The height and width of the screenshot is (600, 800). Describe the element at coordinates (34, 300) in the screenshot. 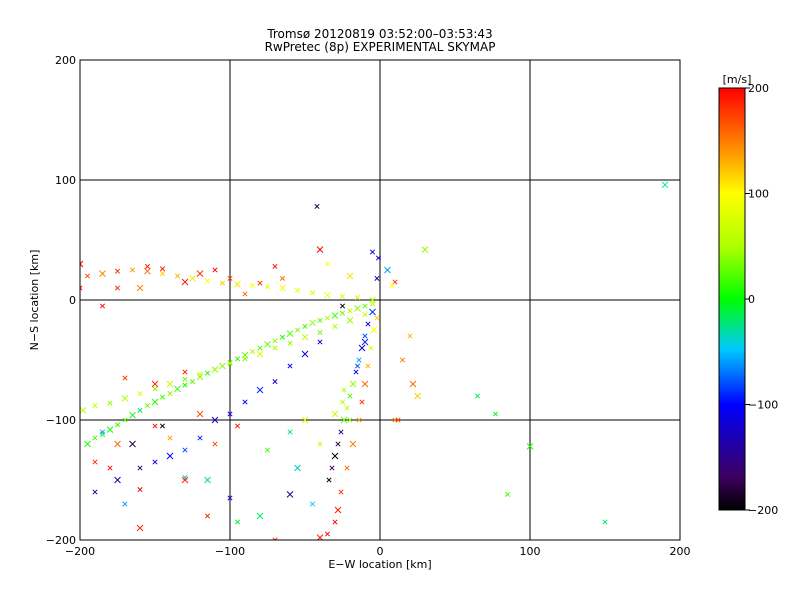

I see `y-axis-label: N−S location [km]` at that location.